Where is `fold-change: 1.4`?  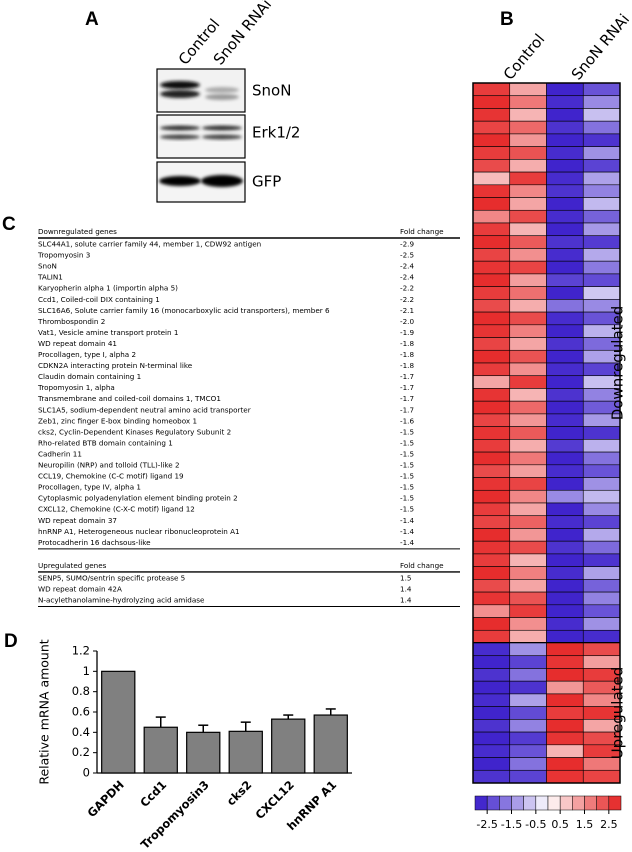 fold-change: 1.4 is located at coordinates (406, 588).